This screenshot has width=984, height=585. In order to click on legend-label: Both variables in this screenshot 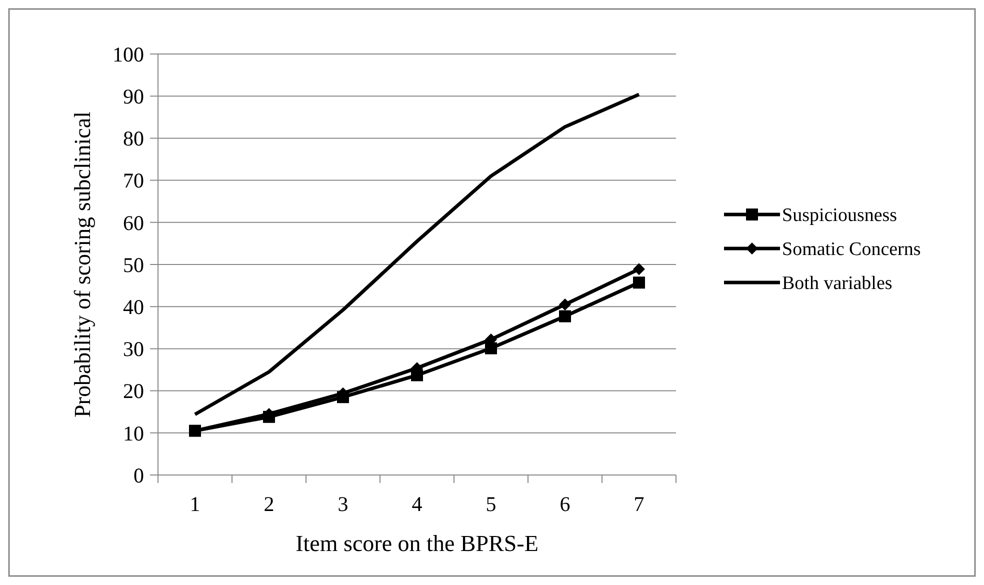, I will do `click(837, 283)`.